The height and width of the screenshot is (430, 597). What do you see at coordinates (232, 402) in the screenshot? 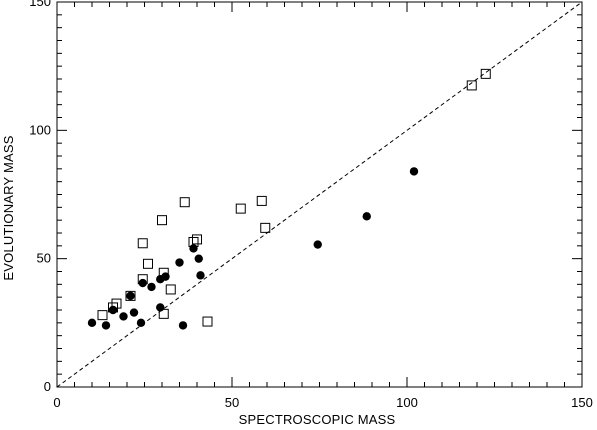
I see `x-tick-label: 50` at bounding box center [232, 402].